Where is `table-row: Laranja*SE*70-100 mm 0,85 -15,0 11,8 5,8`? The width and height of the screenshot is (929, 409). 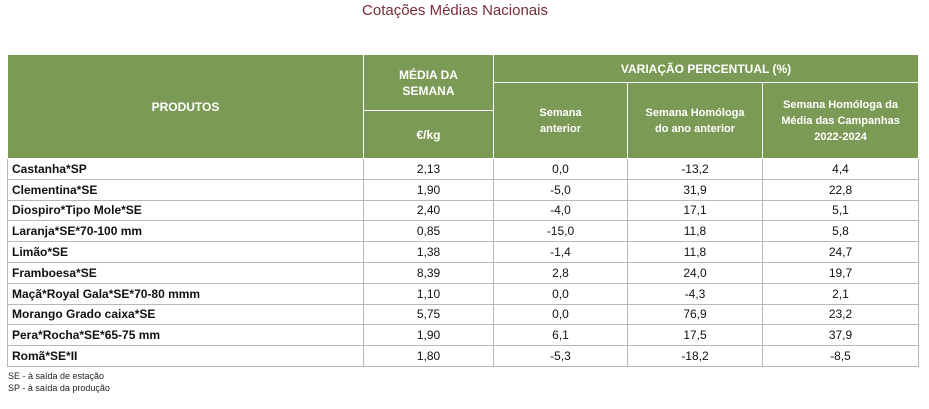
table-row: Laranja*SE*70-100 mm 0,85 -15,0 11,8 5,8 is located at coordinates (463, 231).